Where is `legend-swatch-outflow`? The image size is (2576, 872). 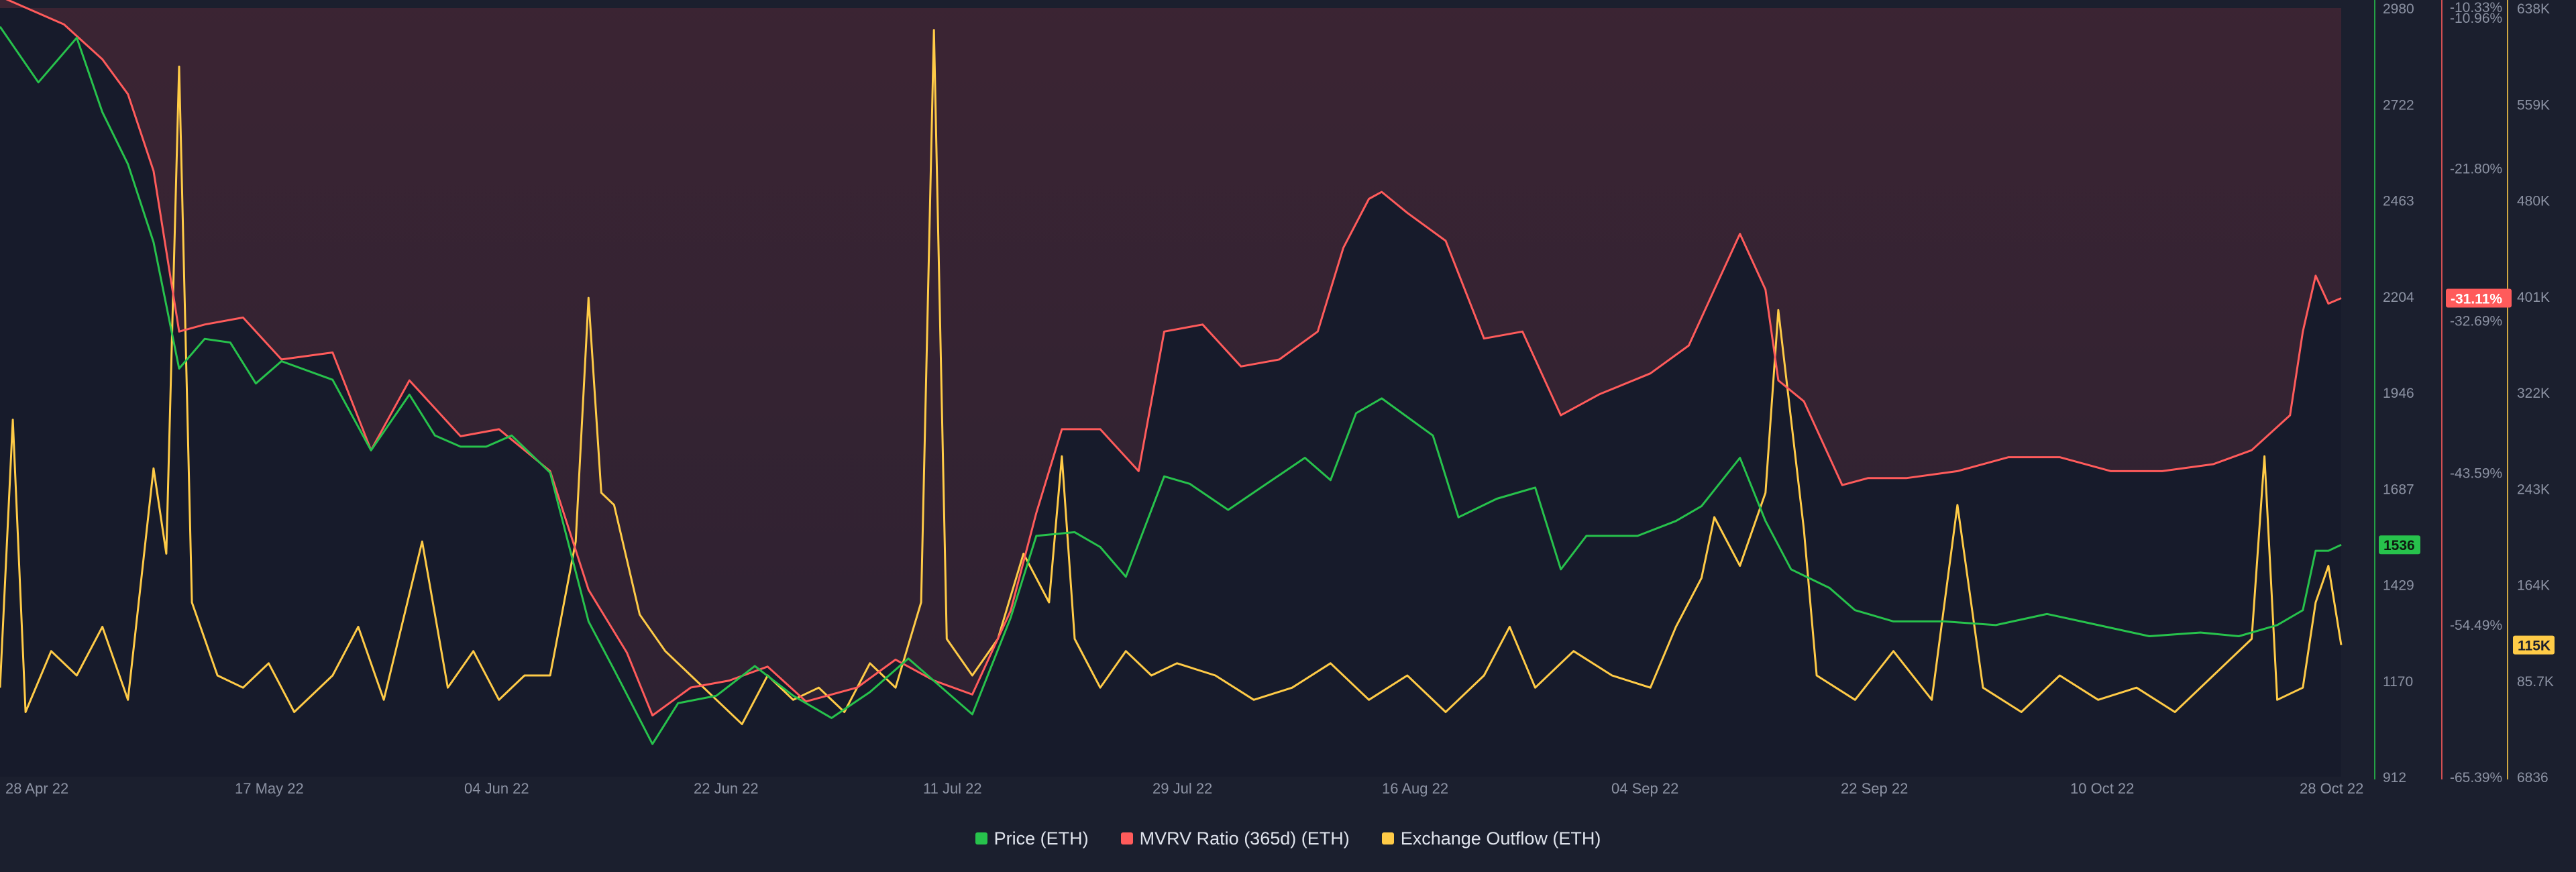
legend-swatch-outflow is located at coordinates (1387, 838).